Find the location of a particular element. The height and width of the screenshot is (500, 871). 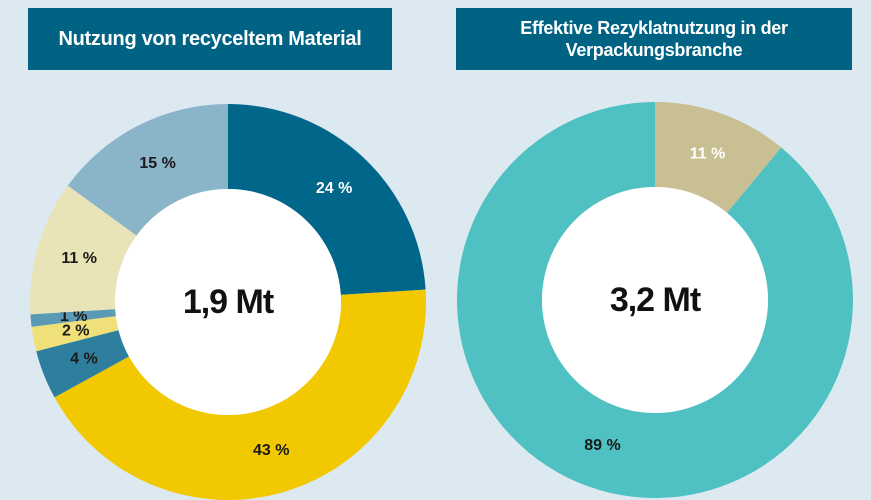

center-label: 3,2 Mt is located at coordinates (655, 300).